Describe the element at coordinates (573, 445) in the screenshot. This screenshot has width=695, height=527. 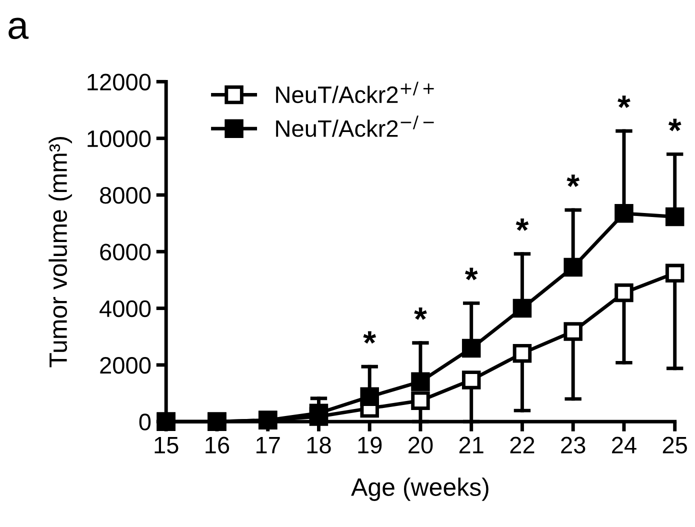
I see `x-tick-label: 23` at that location.